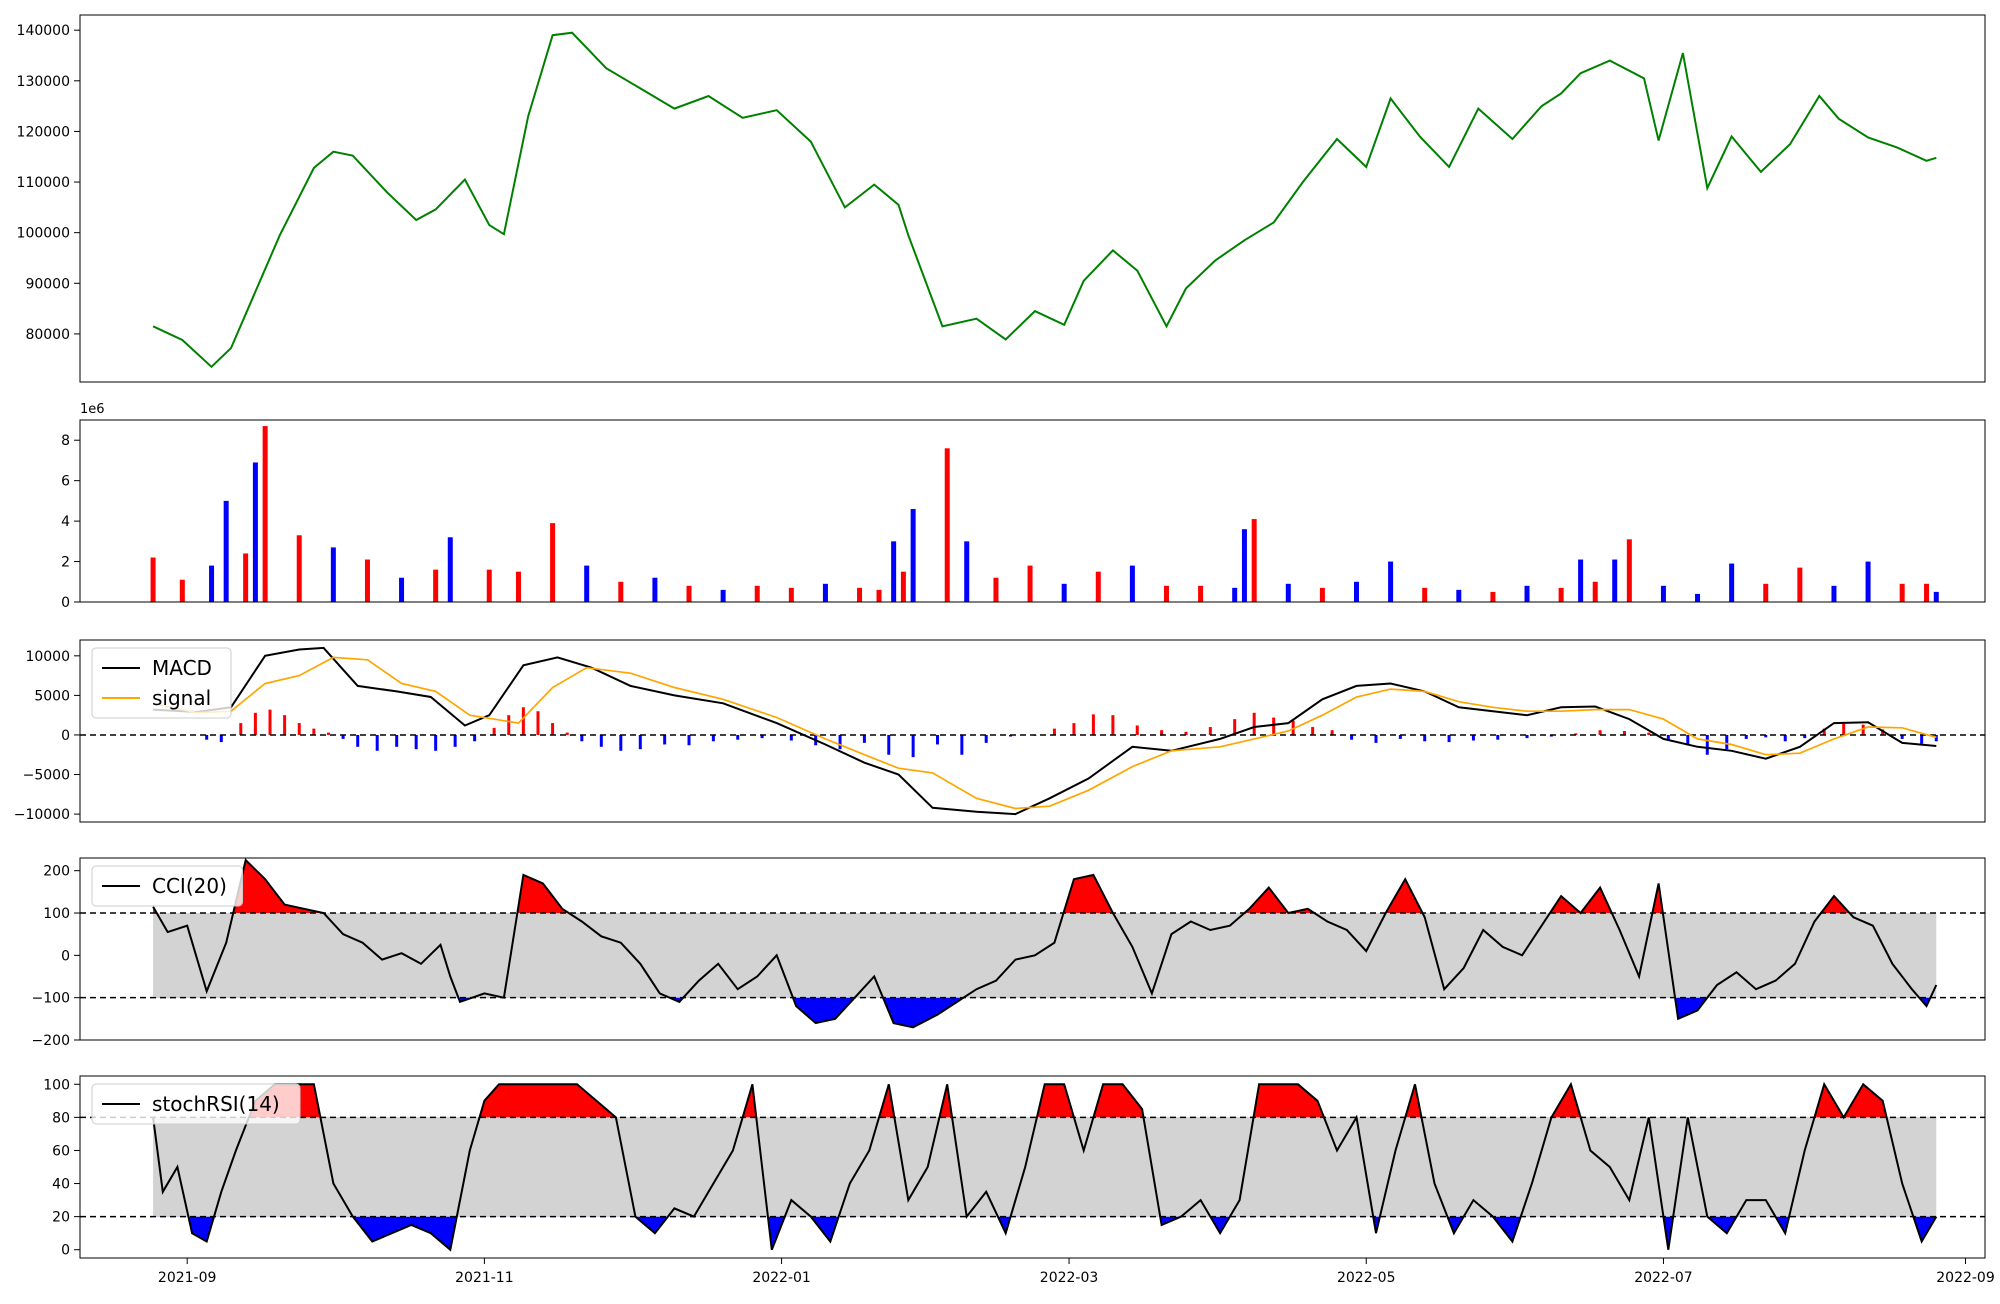 This screenshot has width=2000, height=1304. What do you see at coordinates (1045, 1166) in the screenshot?
I see `stochrsi-line` at bounding box center [1045, 1166].